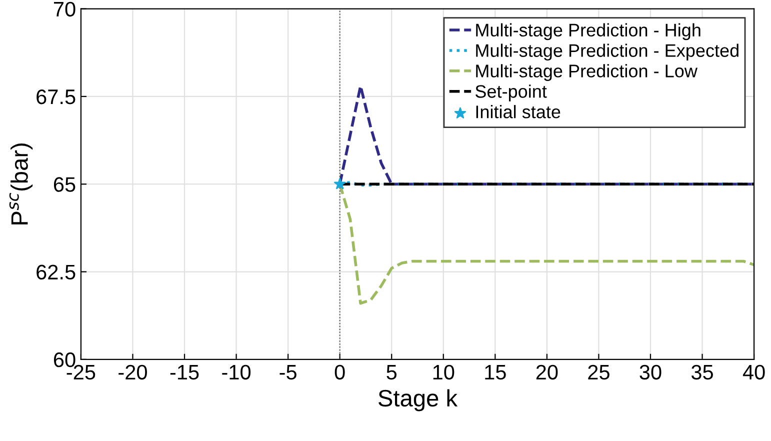 This screenshot has height=441, width=771. Describe the element at coordinates (339, 372) in the screenshot. I see `x-tick-label: 0` at that location.